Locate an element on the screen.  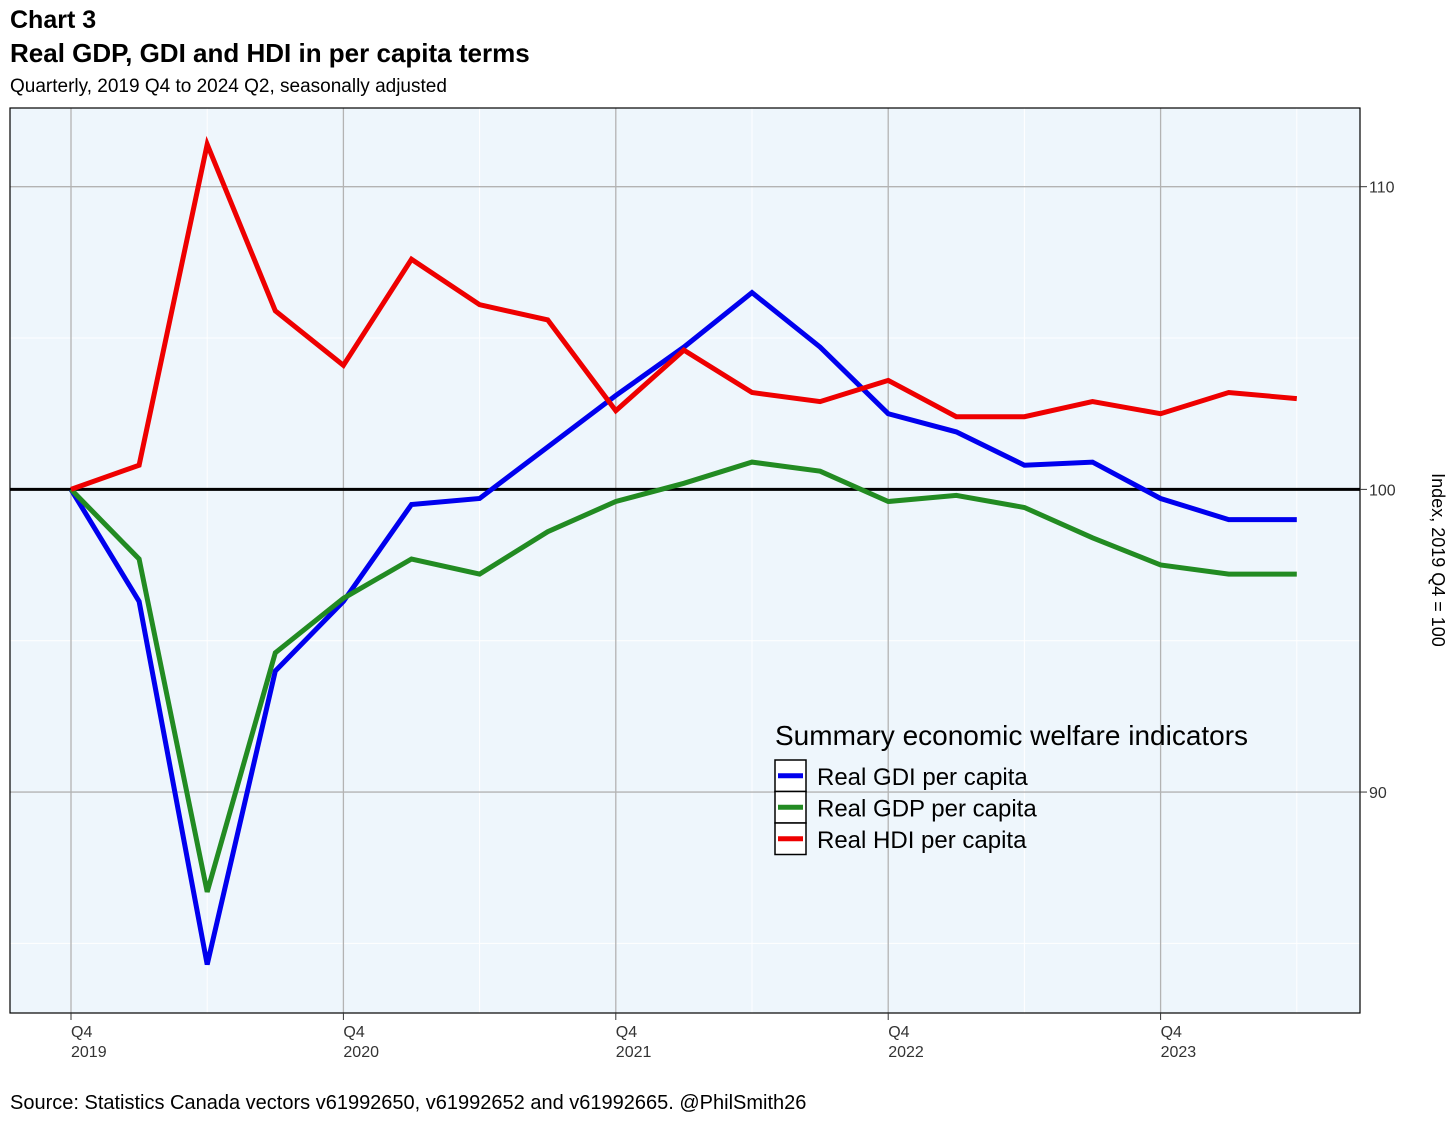
y-tick-label: 110 is located at coordinates (1382, 188).